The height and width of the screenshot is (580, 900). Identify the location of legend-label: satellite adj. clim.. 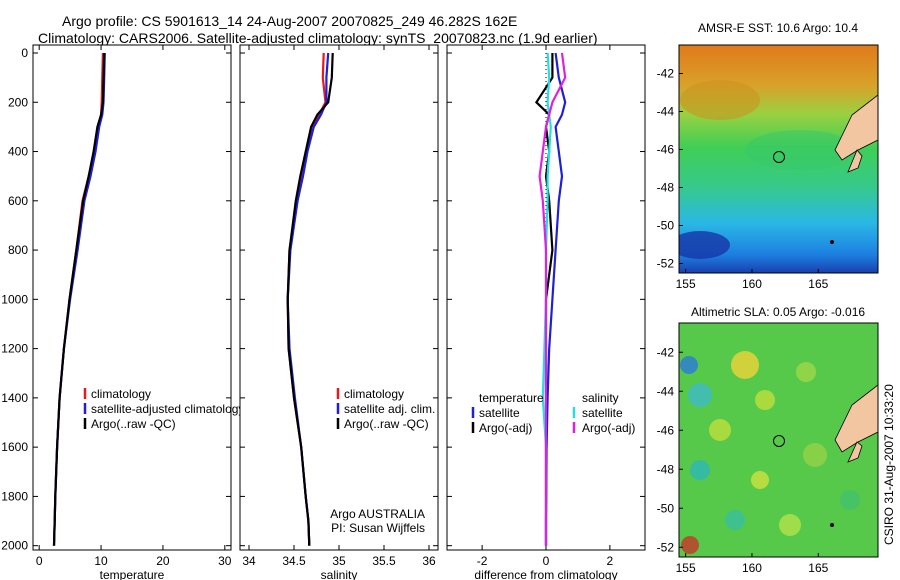
(389, 409).